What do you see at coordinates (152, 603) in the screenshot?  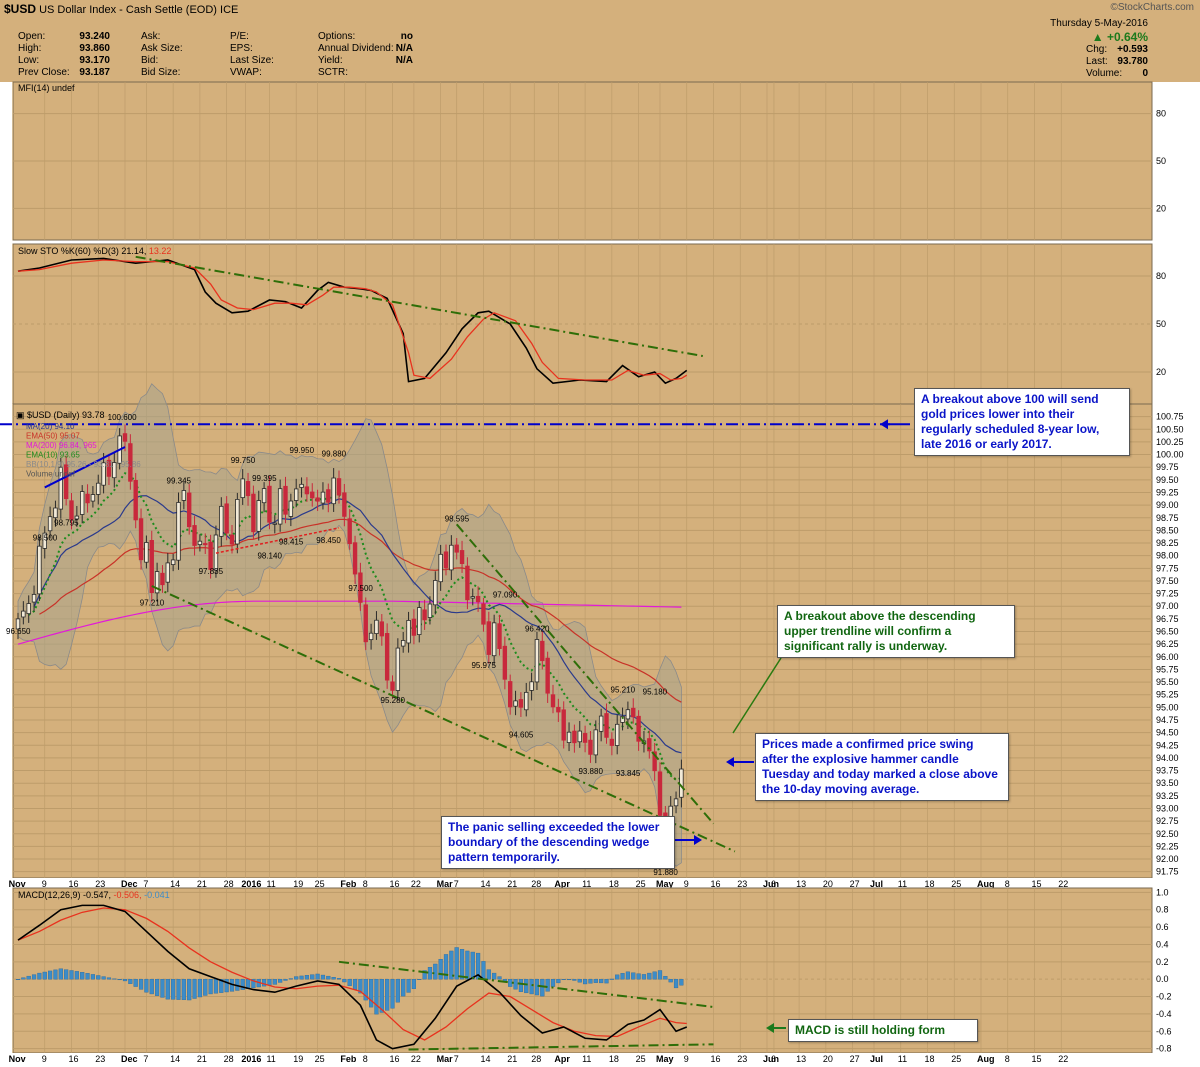 I see `price-point-label: 97.210` at bounding box center [152, 603].